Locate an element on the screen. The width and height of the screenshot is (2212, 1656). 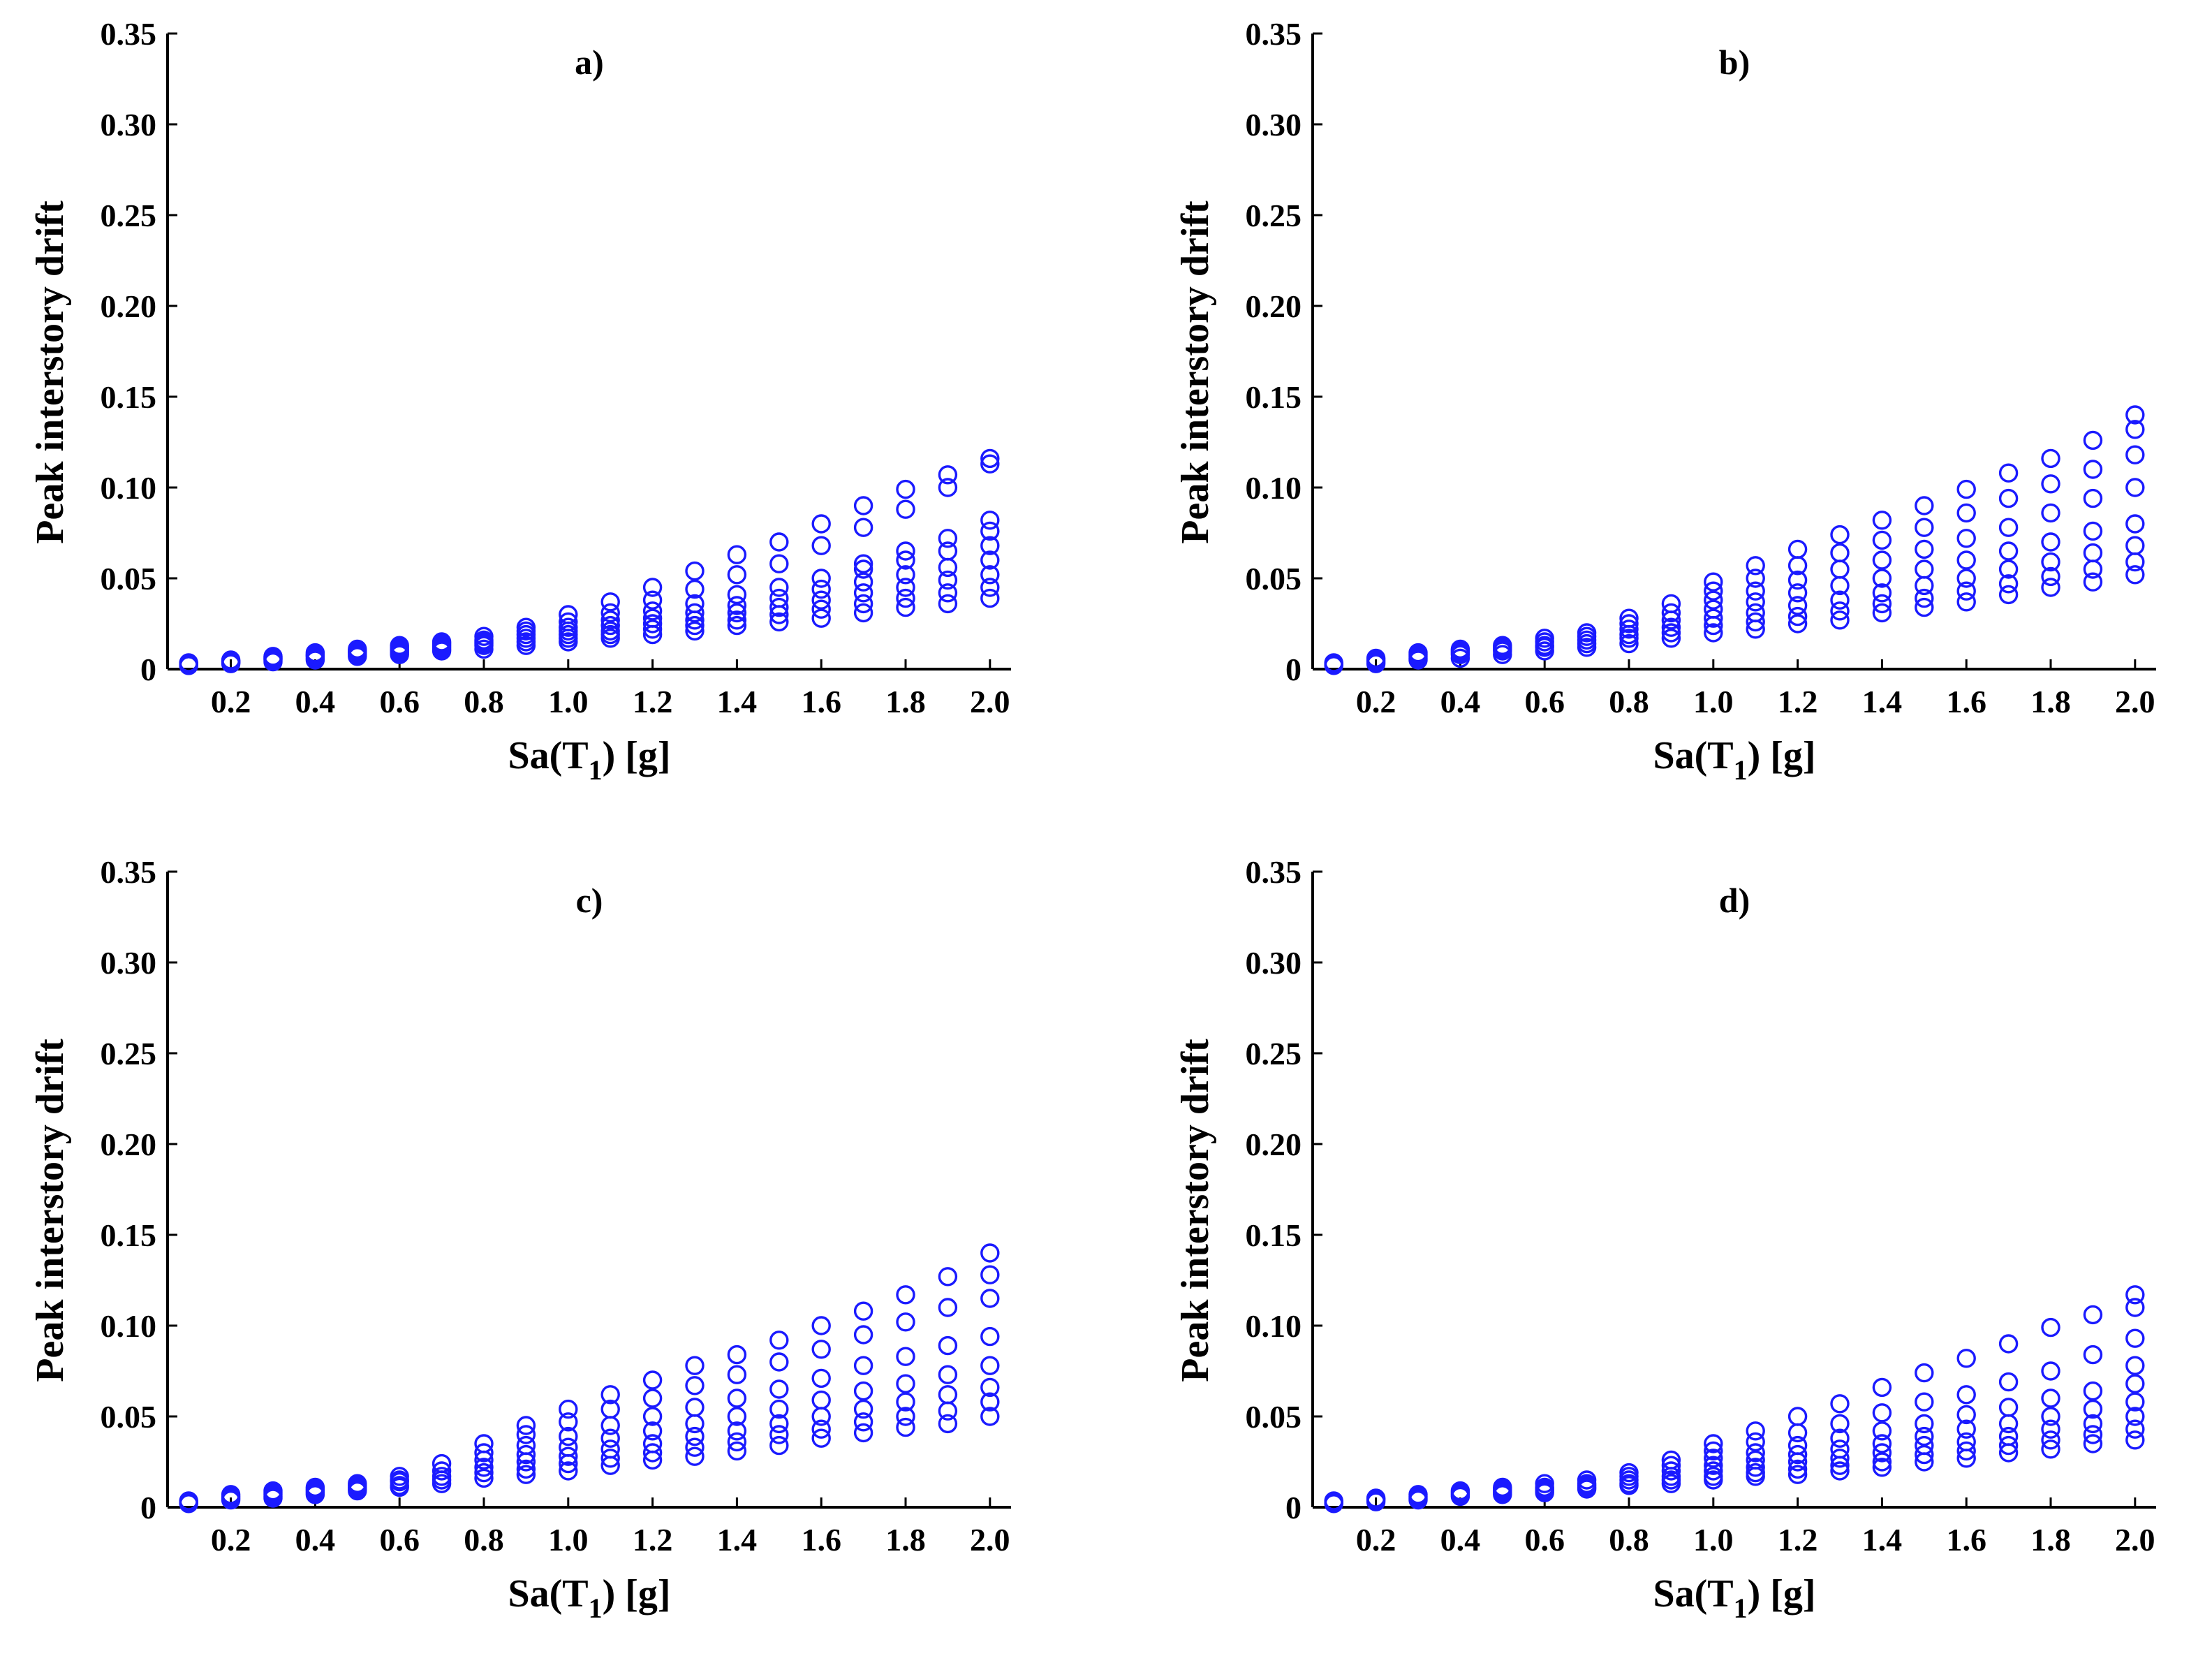
x-axis-label-main: Sa(T is located at coordinates (1693, 1593).